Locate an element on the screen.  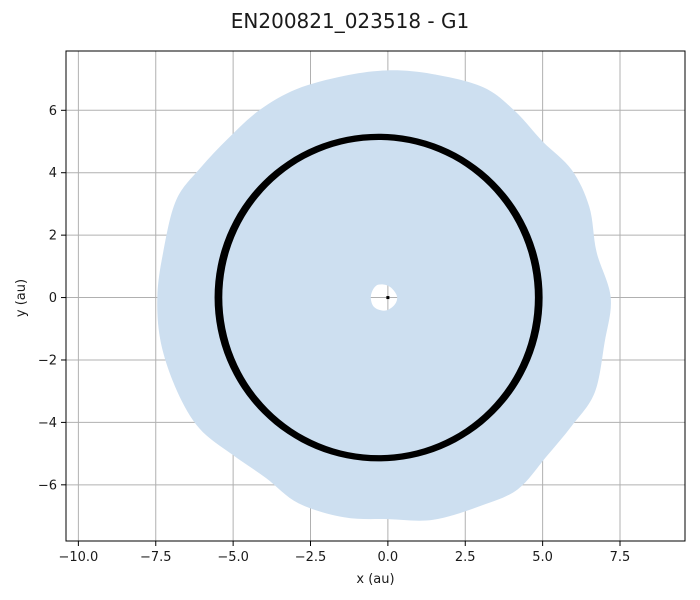
y-axis-ticks: −6 −4 −2 0 2 4 6 is located at coordinates (52, 298).